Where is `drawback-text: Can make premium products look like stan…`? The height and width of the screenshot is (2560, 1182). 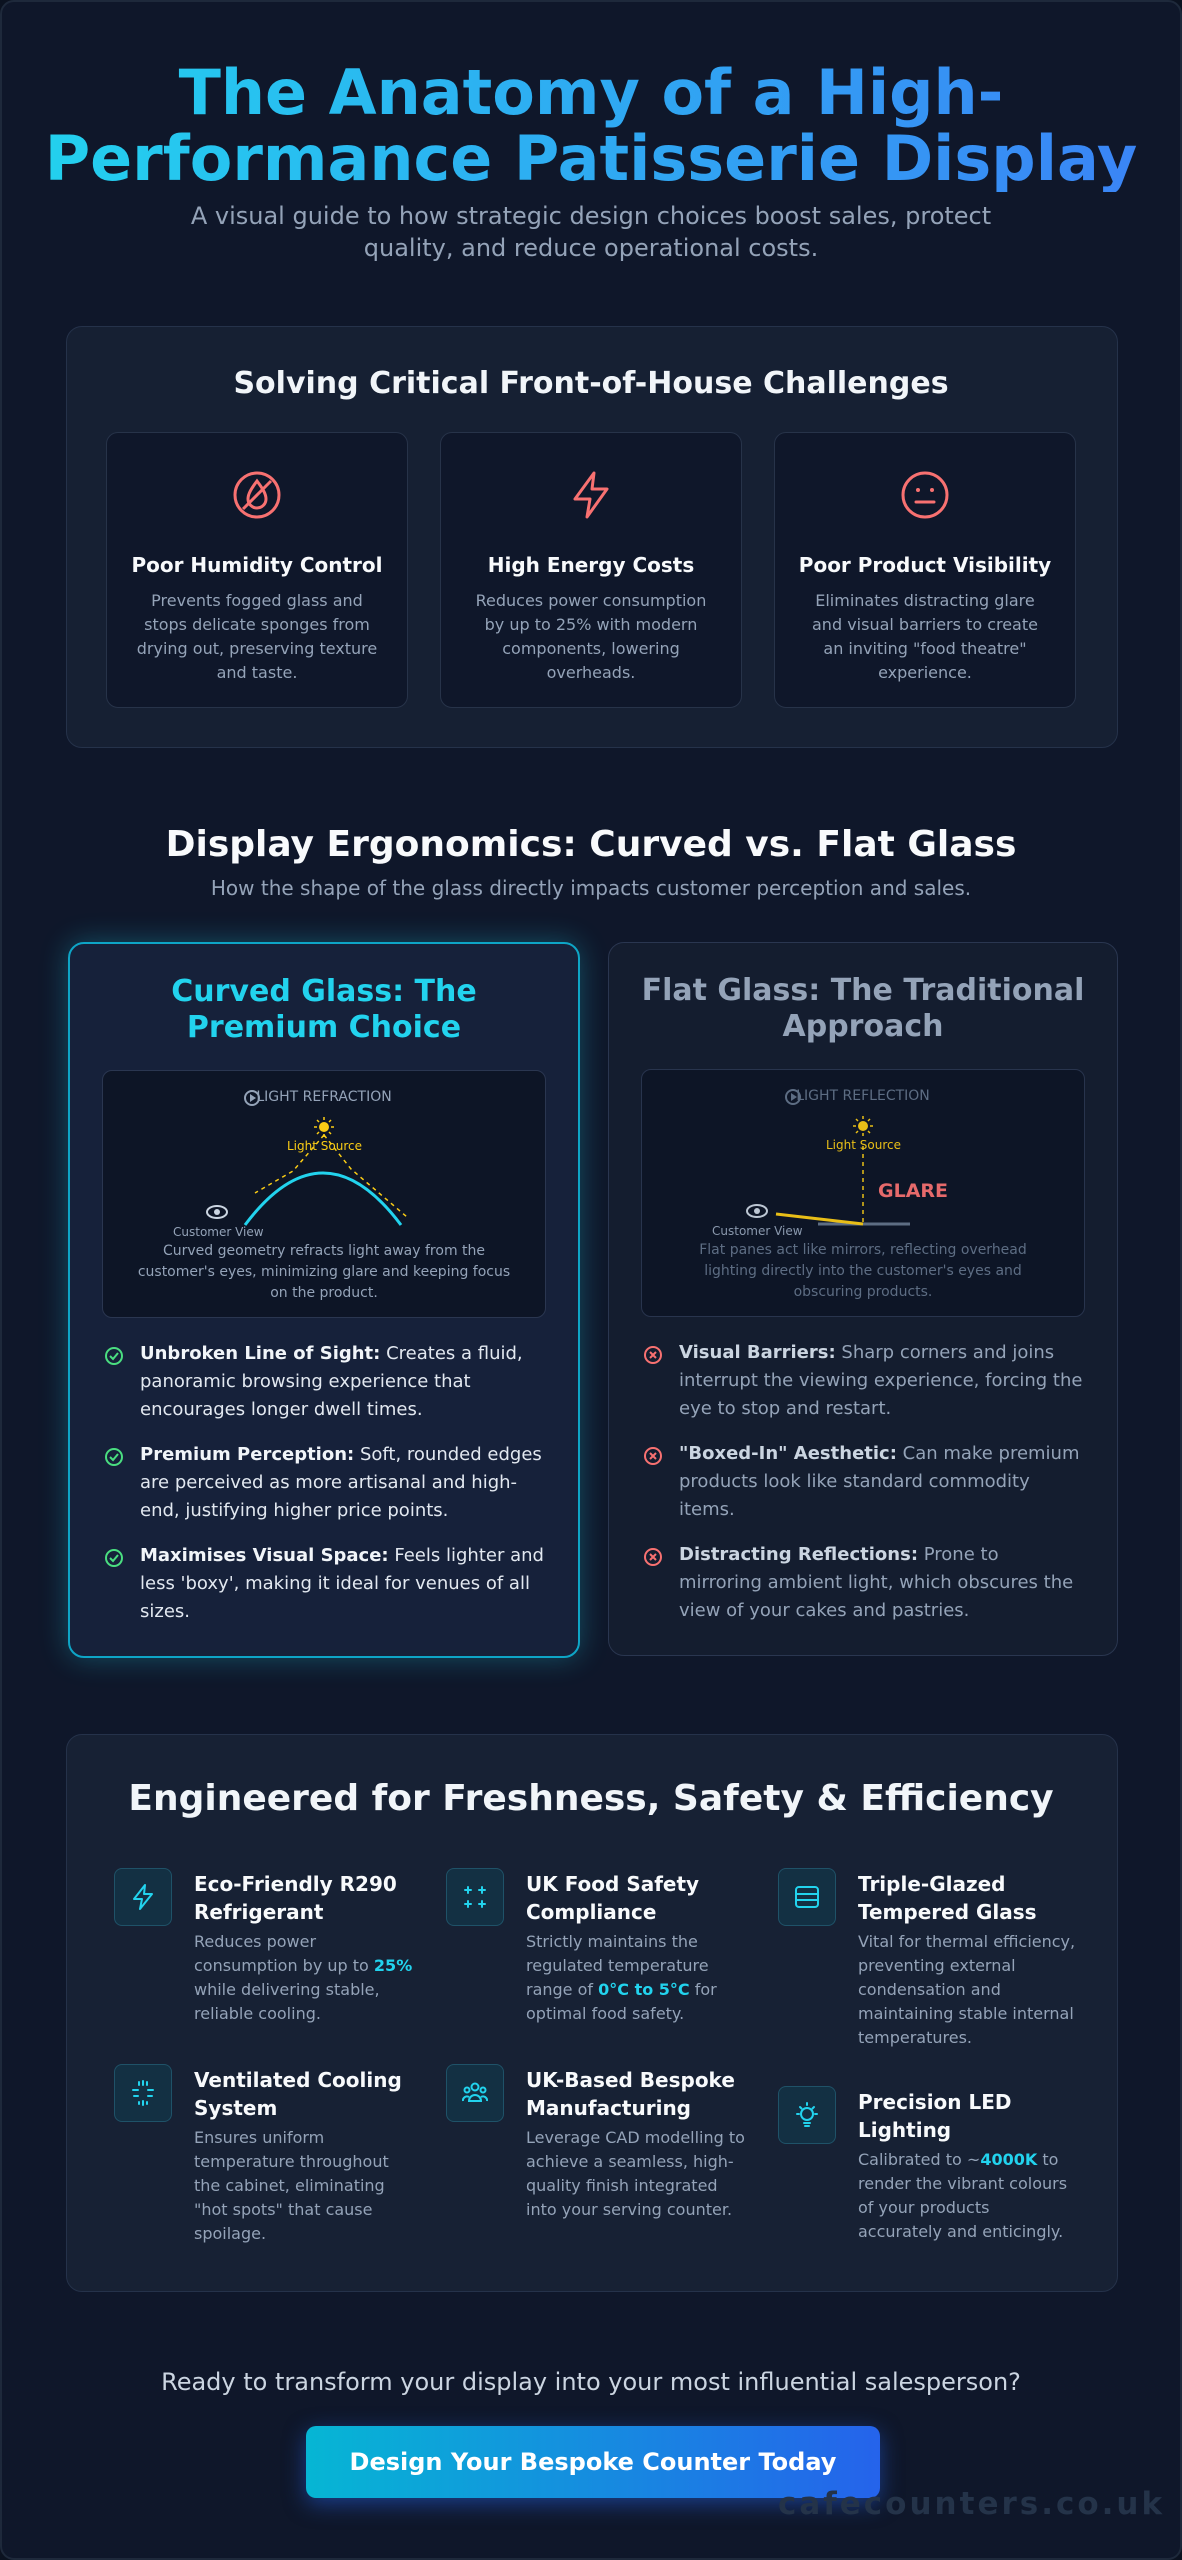 drawback-text: Can make premium products look like stan… is located at coordinates (879, 1481).